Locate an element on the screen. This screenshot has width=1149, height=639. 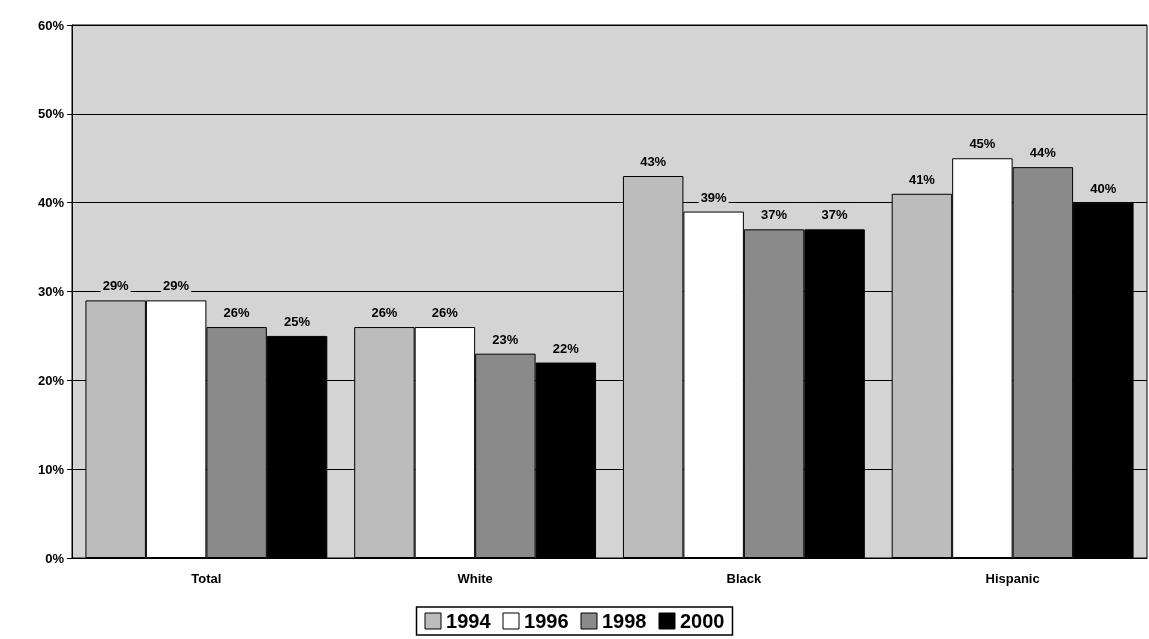
data-label: 40% is located at coordinates (1103, 188).